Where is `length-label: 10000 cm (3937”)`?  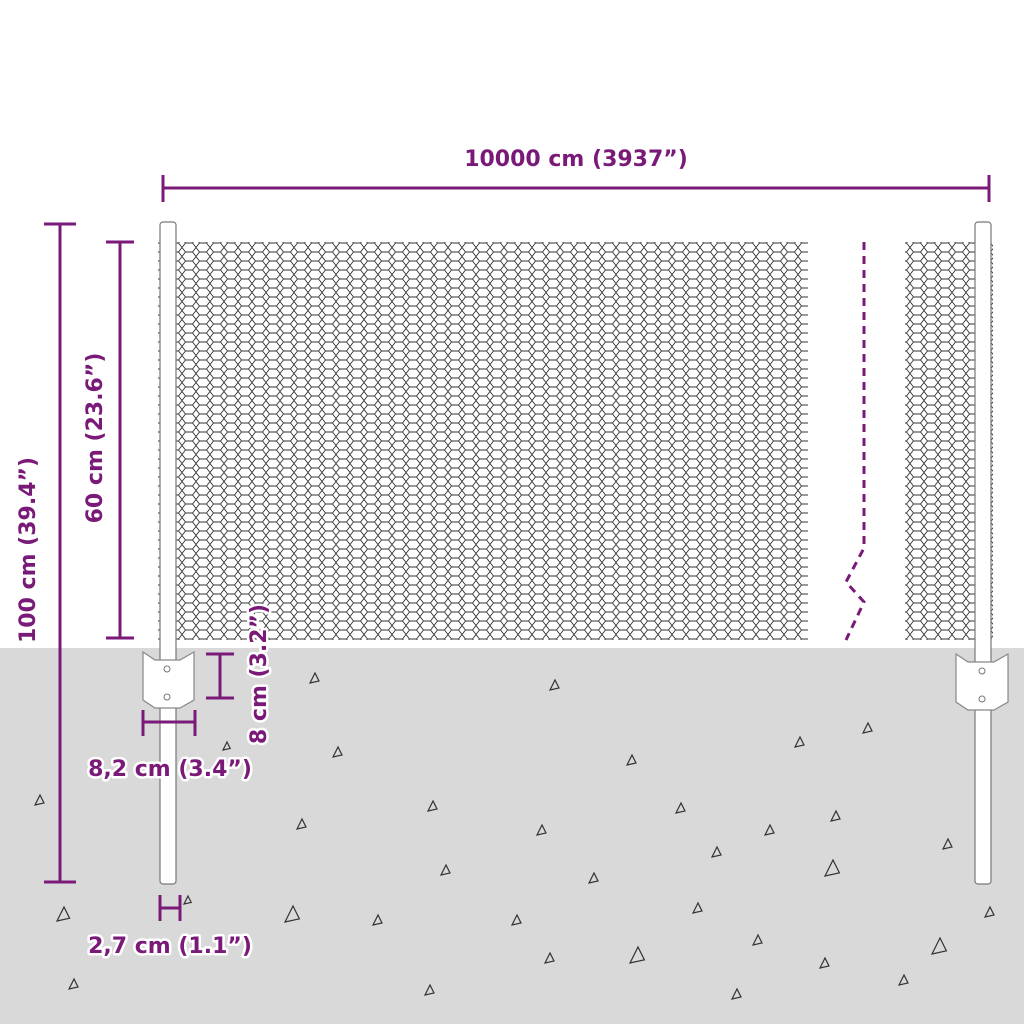 length-label: 10000 cm (3937”) is located at coordinates (576, 159).